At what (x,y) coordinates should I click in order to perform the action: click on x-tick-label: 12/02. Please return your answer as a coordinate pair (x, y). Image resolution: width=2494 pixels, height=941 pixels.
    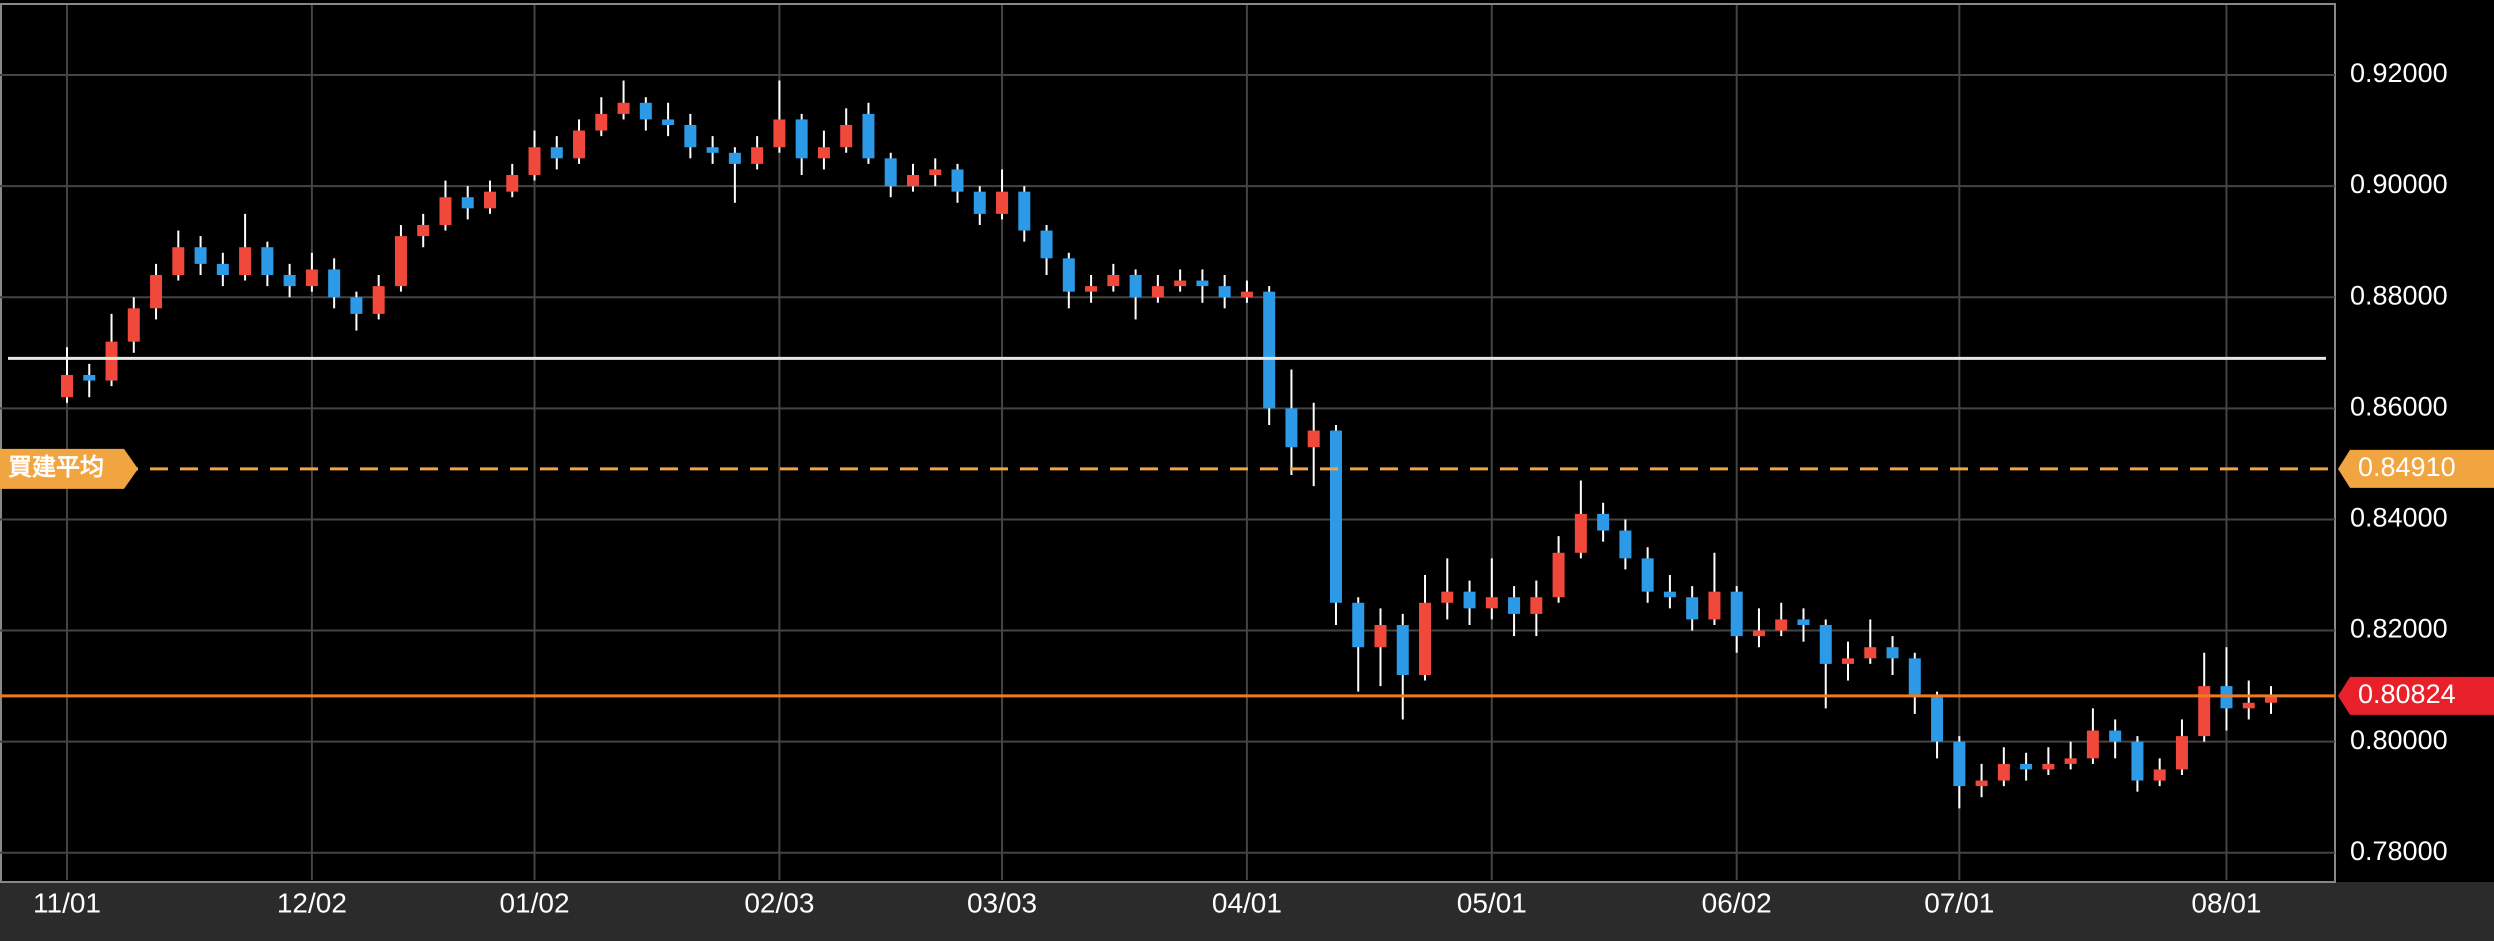
    Looking at the image, I should click on (312, 902).